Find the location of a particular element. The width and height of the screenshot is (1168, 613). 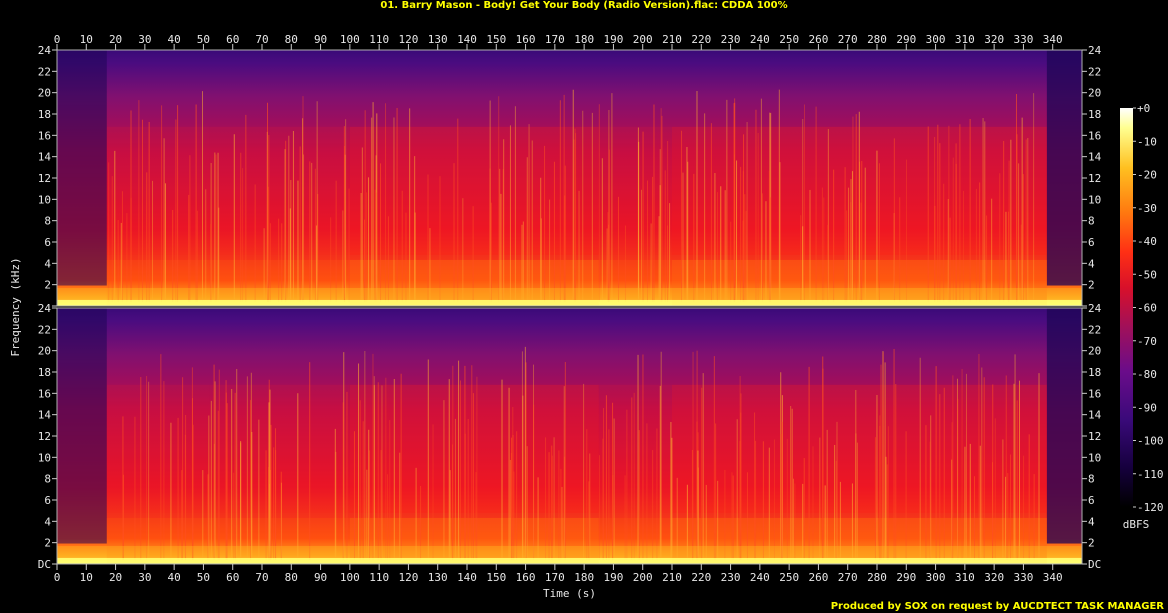

x-tick-label-bottom: 170 is located at coordinates (555, 577).